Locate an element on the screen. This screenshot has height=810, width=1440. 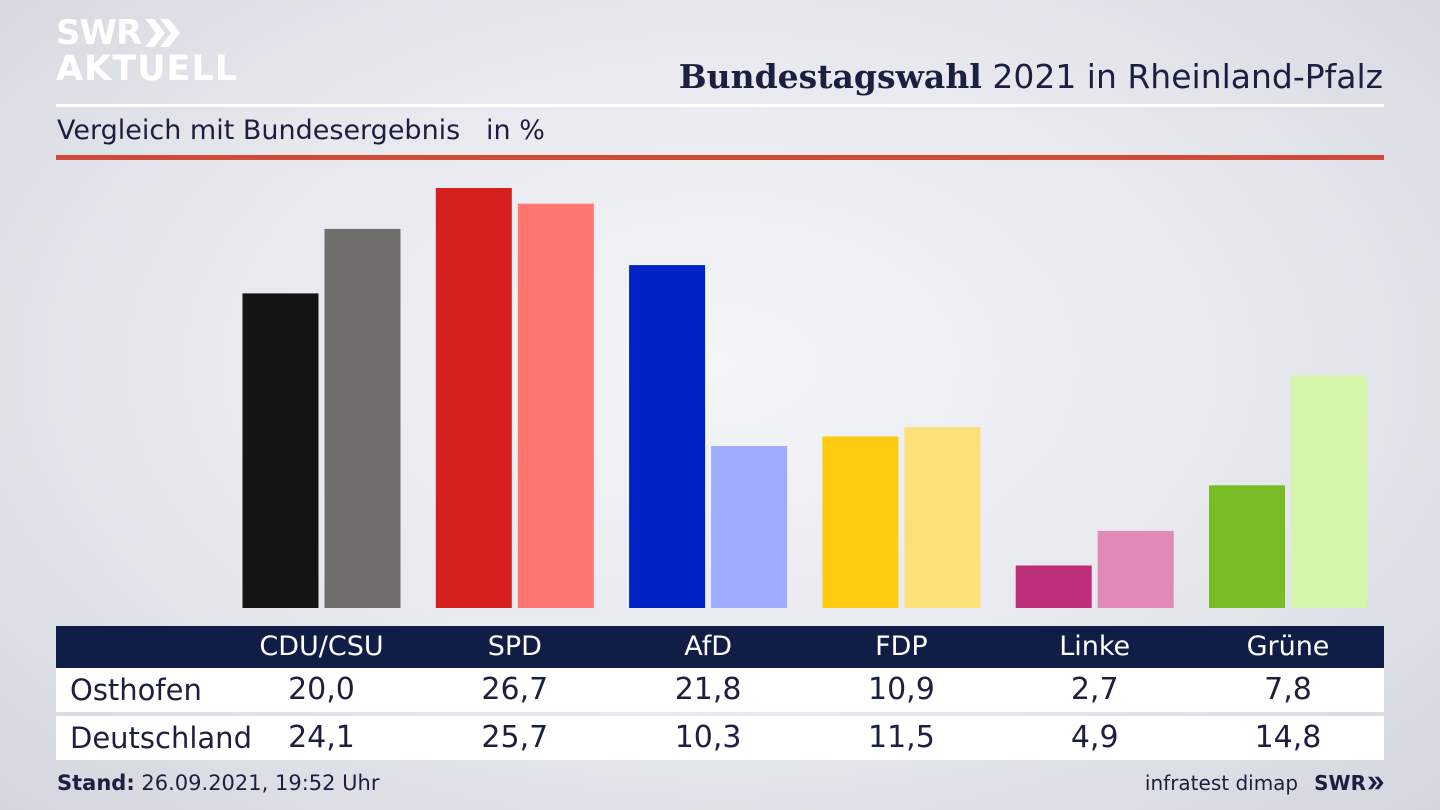
chart-subtitle: Vergleich mit Bundesergebnis in % is located at coordinates (301, 130).